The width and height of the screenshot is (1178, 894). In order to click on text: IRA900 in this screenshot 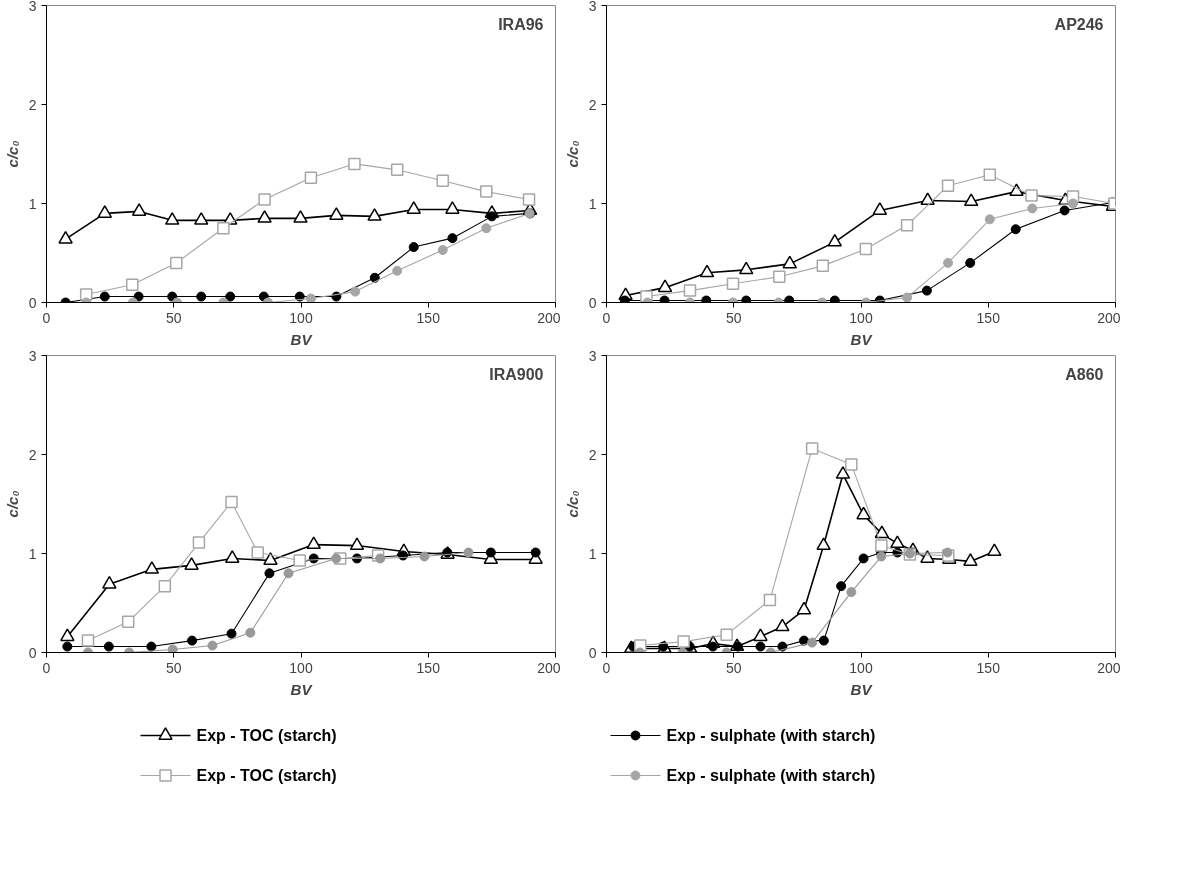, I will do `click(516, 374)`.